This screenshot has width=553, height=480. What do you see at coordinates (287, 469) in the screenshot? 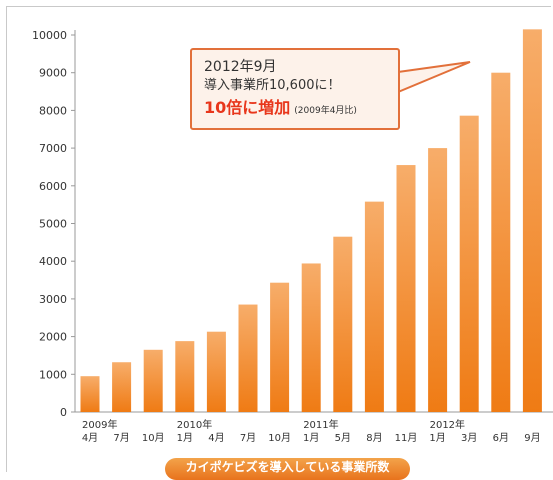
I see `chart-caption: カイポケビズを導入している事業所数` at bounding box center [287, 469].